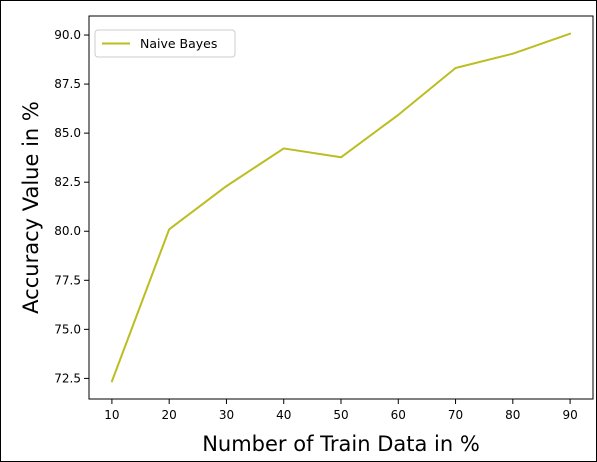 Image resolution: width=597 pixels, height=462 pixels. Describe the element at coordinates (67, 378) in the screenshot. I see `y-tick-label: 72.5` at that location.